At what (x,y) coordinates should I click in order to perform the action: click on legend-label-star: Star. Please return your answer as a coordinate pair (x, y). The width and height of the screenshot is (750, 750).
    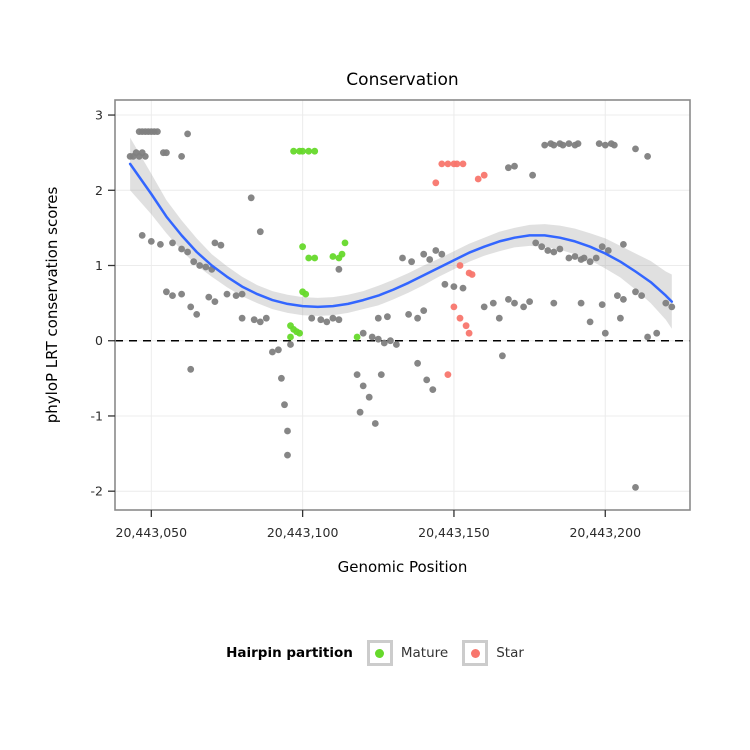
    Looking at the image, I should click on (510, 653).